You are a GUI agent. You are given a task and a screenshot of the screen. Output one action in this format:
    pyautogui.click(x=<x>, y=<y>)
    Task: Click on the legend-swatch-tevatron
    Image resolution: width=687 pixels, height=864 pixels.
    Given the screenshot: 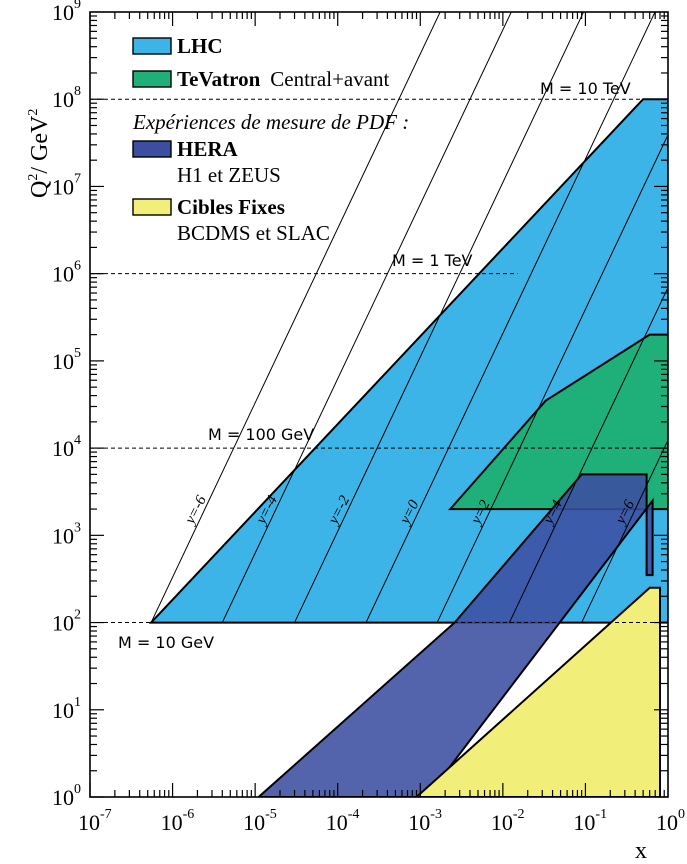 What is the action you would take?
    pyautogui.click(x=152, y=79)
    